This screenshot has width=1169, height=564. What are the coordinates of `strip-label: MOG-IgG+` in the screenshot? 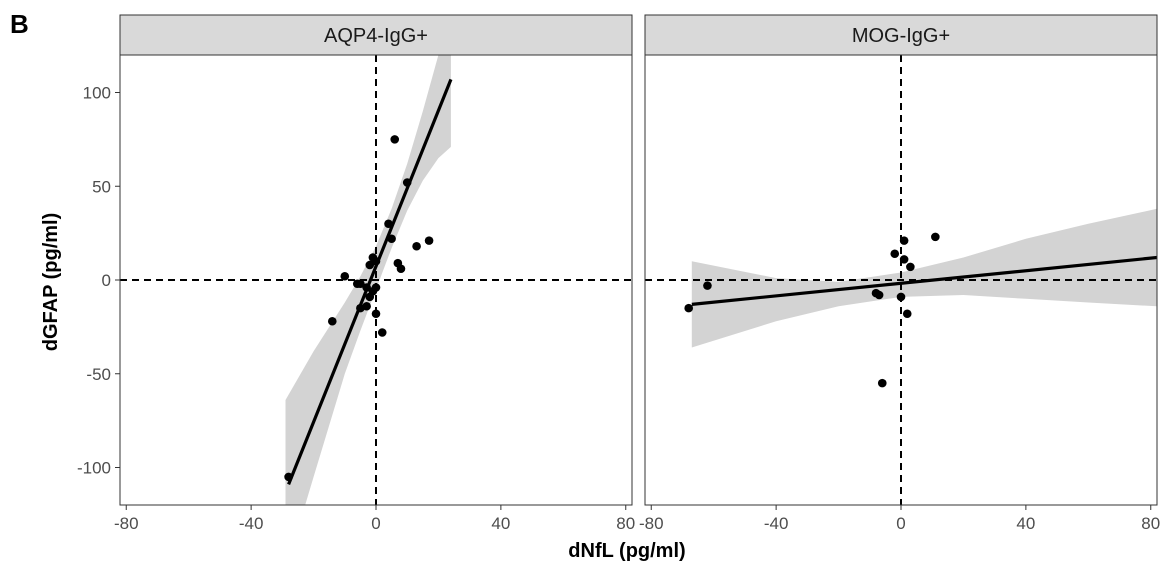 It's located at (901, 36).